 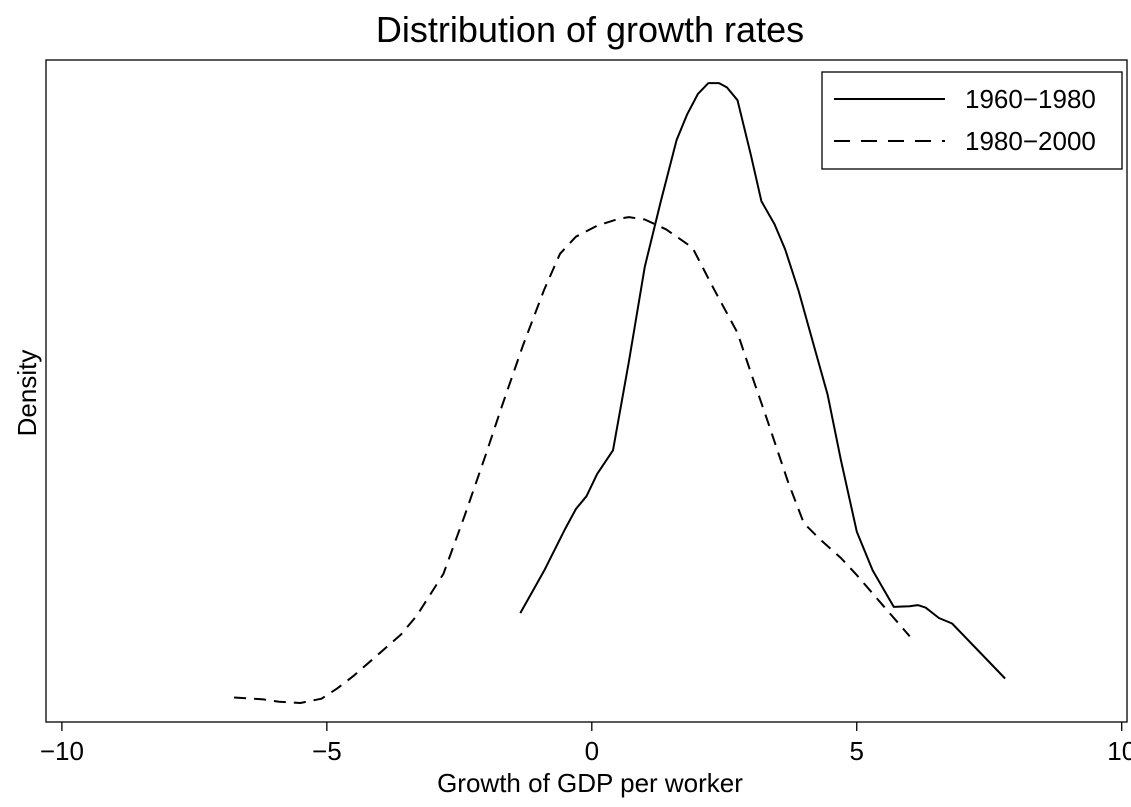 What do you see at coordinates (327, 751) in the screenshot?
I see `x-tick-label: −5` at bounding box center [327, 751].